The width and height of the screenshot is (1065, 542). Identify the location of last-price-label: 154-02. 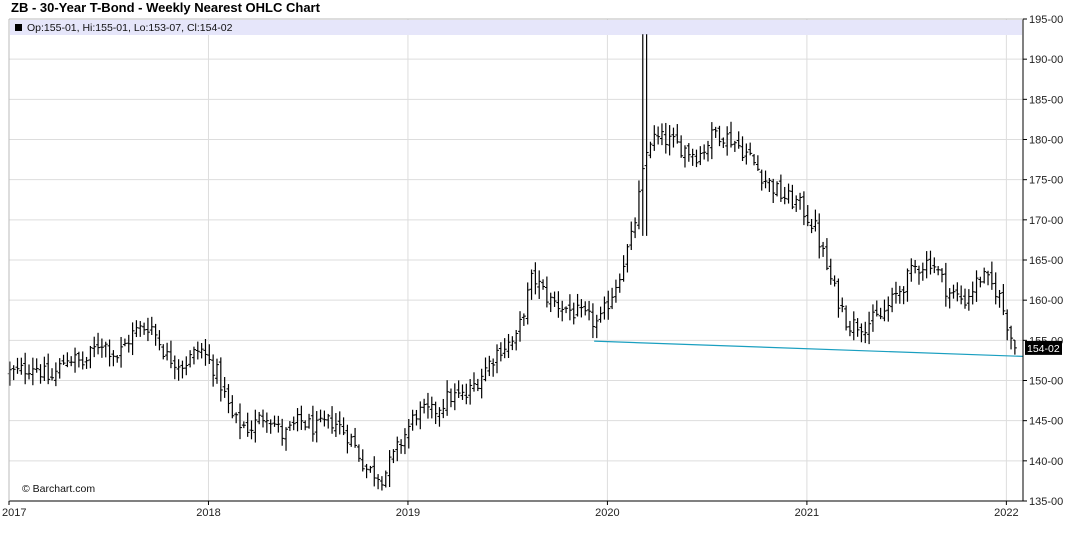
(1043, 349).